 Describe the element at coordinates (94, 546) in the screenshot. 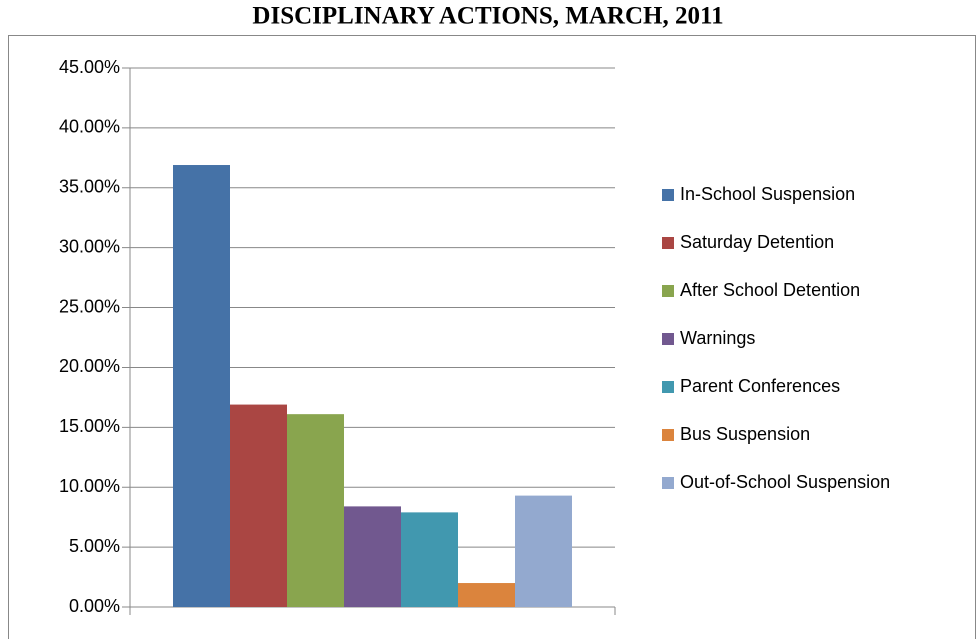

I see `y-tick-label: 5.00%` at that location.